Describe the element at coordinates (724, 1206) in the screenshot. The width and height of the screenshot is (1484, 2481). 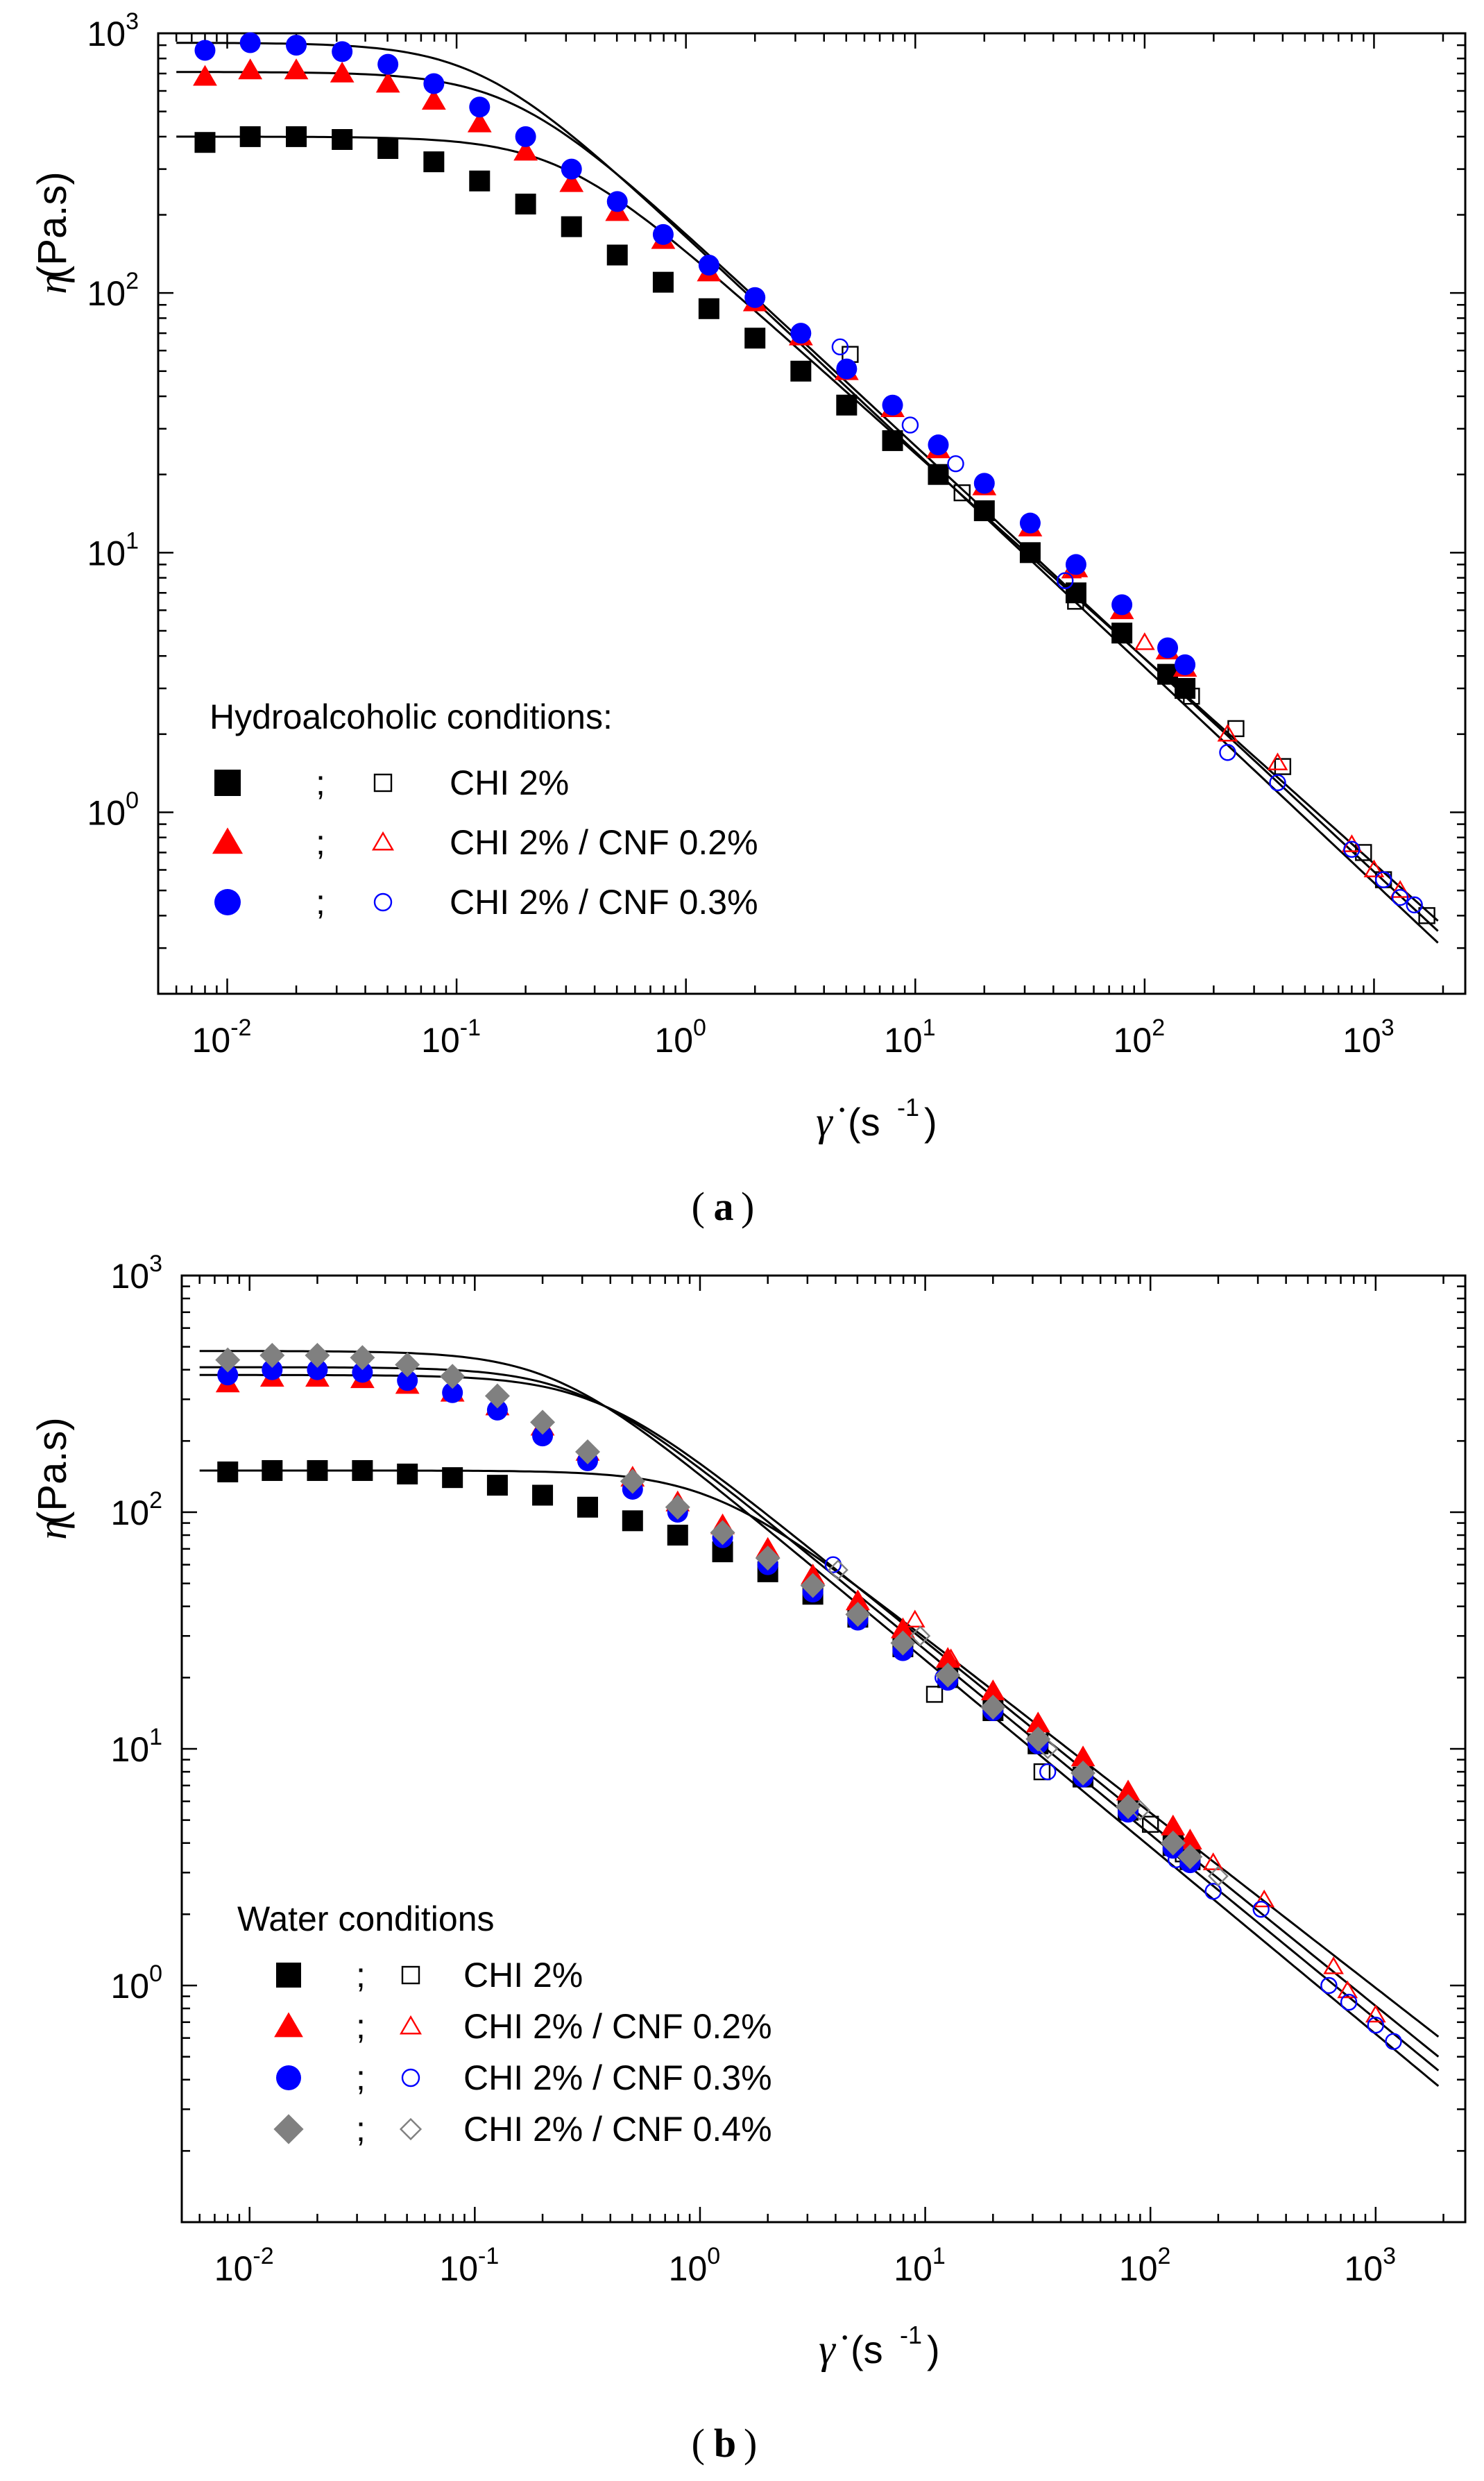
I see `panel-a-caption: ( a )` at that location.